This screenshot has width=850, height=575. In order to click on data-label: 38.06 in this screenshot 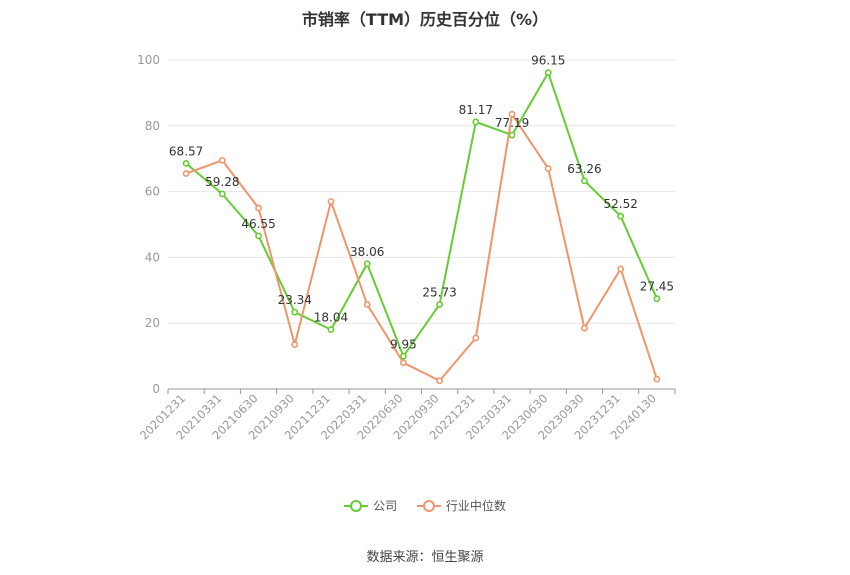, I will do `click(367, 252)`.